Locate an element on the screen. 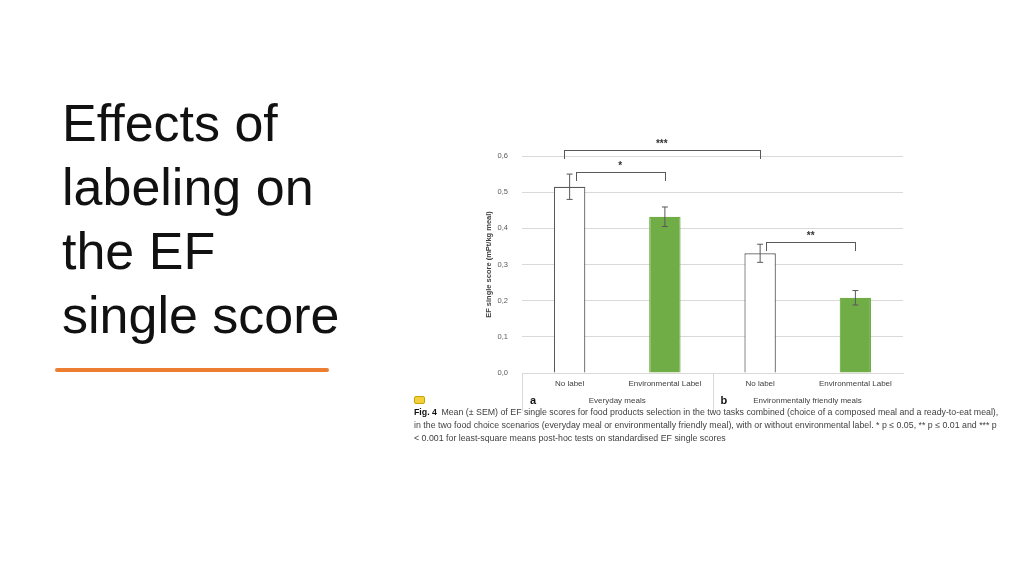 Image resolution: width=1024 pixels, height=576 pixels. text: Everyday meals is located at coordinates (617, 400).